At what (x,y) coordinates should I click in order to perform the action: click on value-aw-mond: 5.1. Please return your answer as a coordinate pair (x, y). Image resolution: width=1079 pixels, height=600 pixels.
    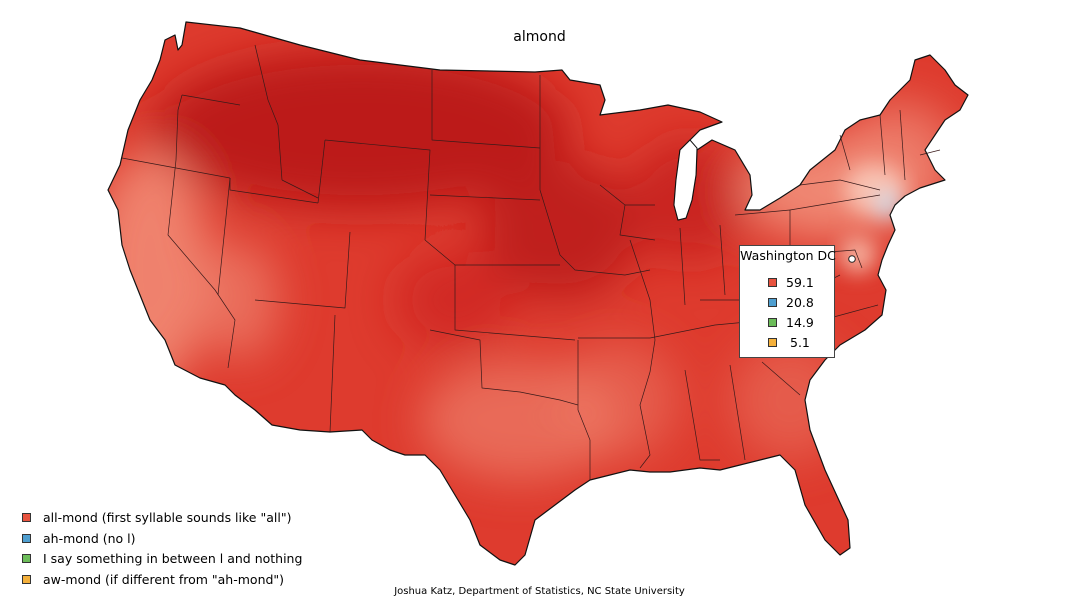
    Looking at the image, I should click on (800, 342).